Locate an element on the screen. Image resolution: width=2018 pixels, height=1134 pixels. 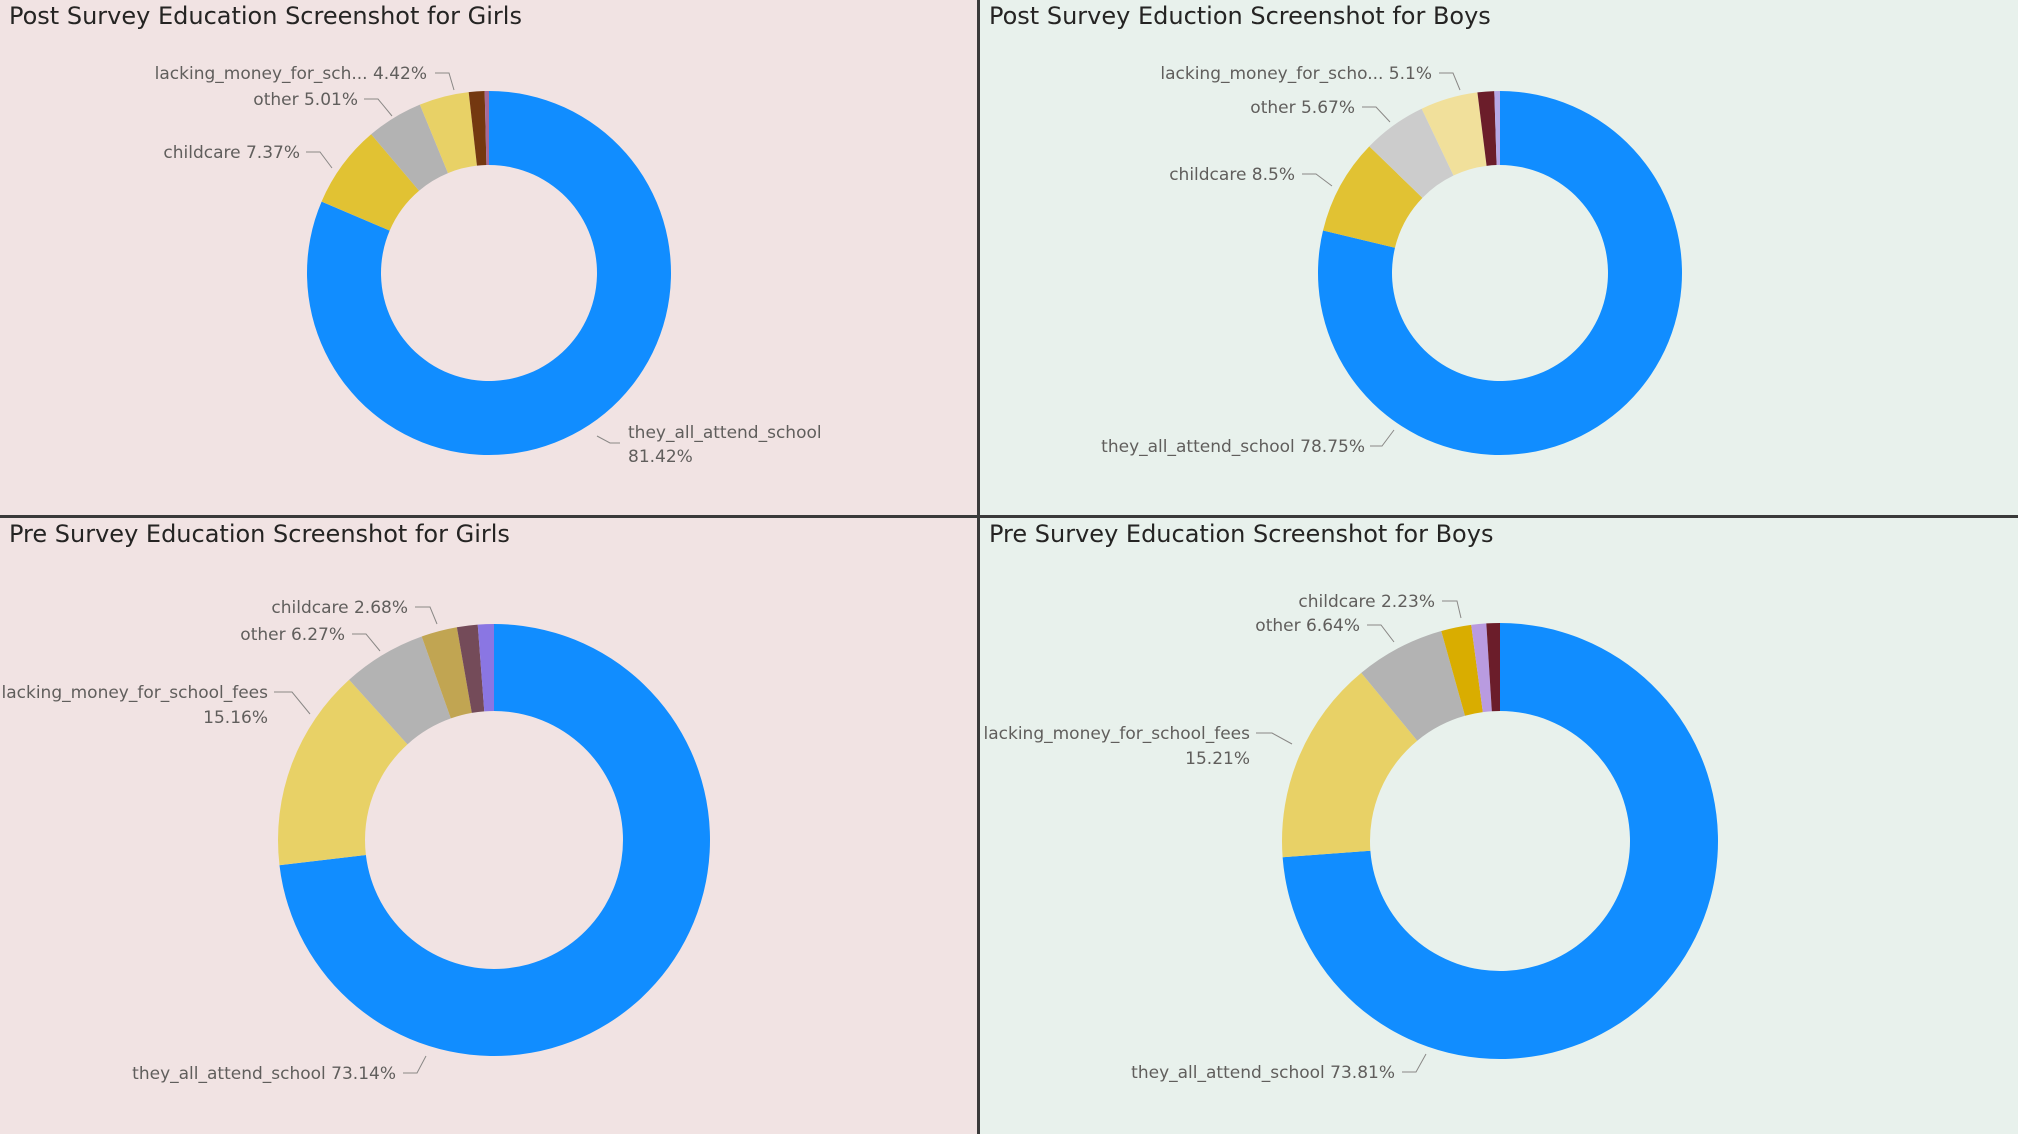
data-label-they_all_attend_school: they_all_attend_school is located at coordinates (725, 433).